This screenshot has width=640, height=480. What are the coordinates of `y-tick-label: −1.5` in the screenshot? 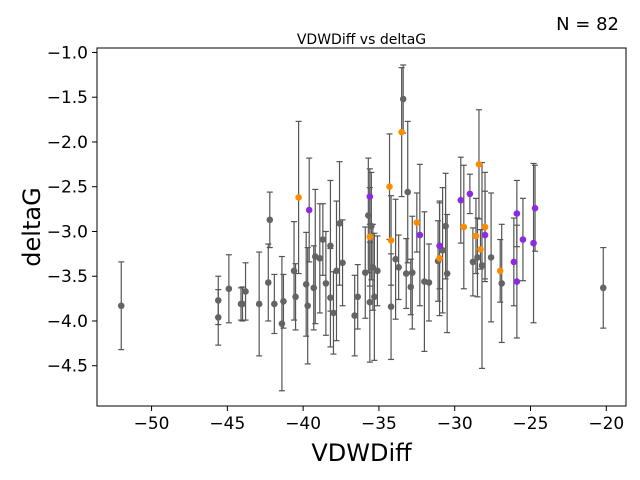 It's located at (67, 98).